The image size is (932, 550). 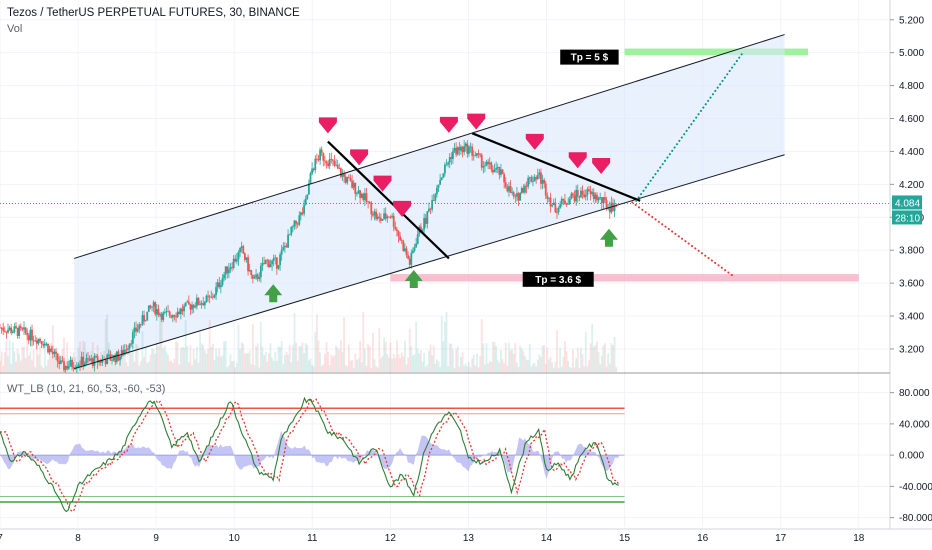 I want to click on tp-label-text: Tp = 3.6 $, so click(x=558, y=280).